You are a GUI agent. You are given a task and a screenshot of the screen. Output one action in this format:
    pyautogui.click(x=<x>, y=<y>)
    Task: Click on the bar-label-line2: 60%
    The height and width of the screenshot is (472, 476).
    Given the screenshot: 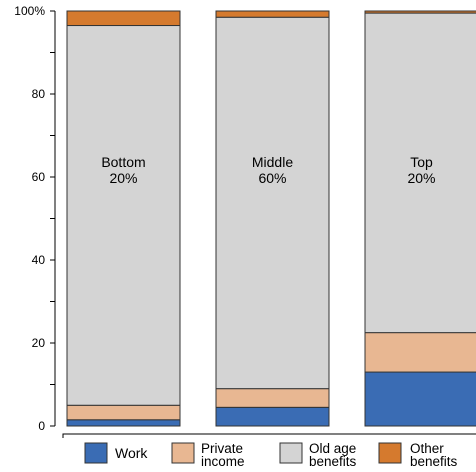 What is the action you would take?
    pyautogui.click(x=272, y=178)
    